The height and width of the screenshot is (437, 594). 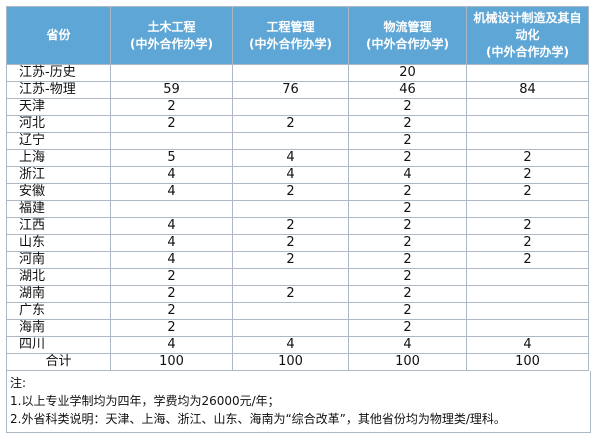 I want to click on table-row: 河南 4 2 2 2, so click(x=297, y=260).